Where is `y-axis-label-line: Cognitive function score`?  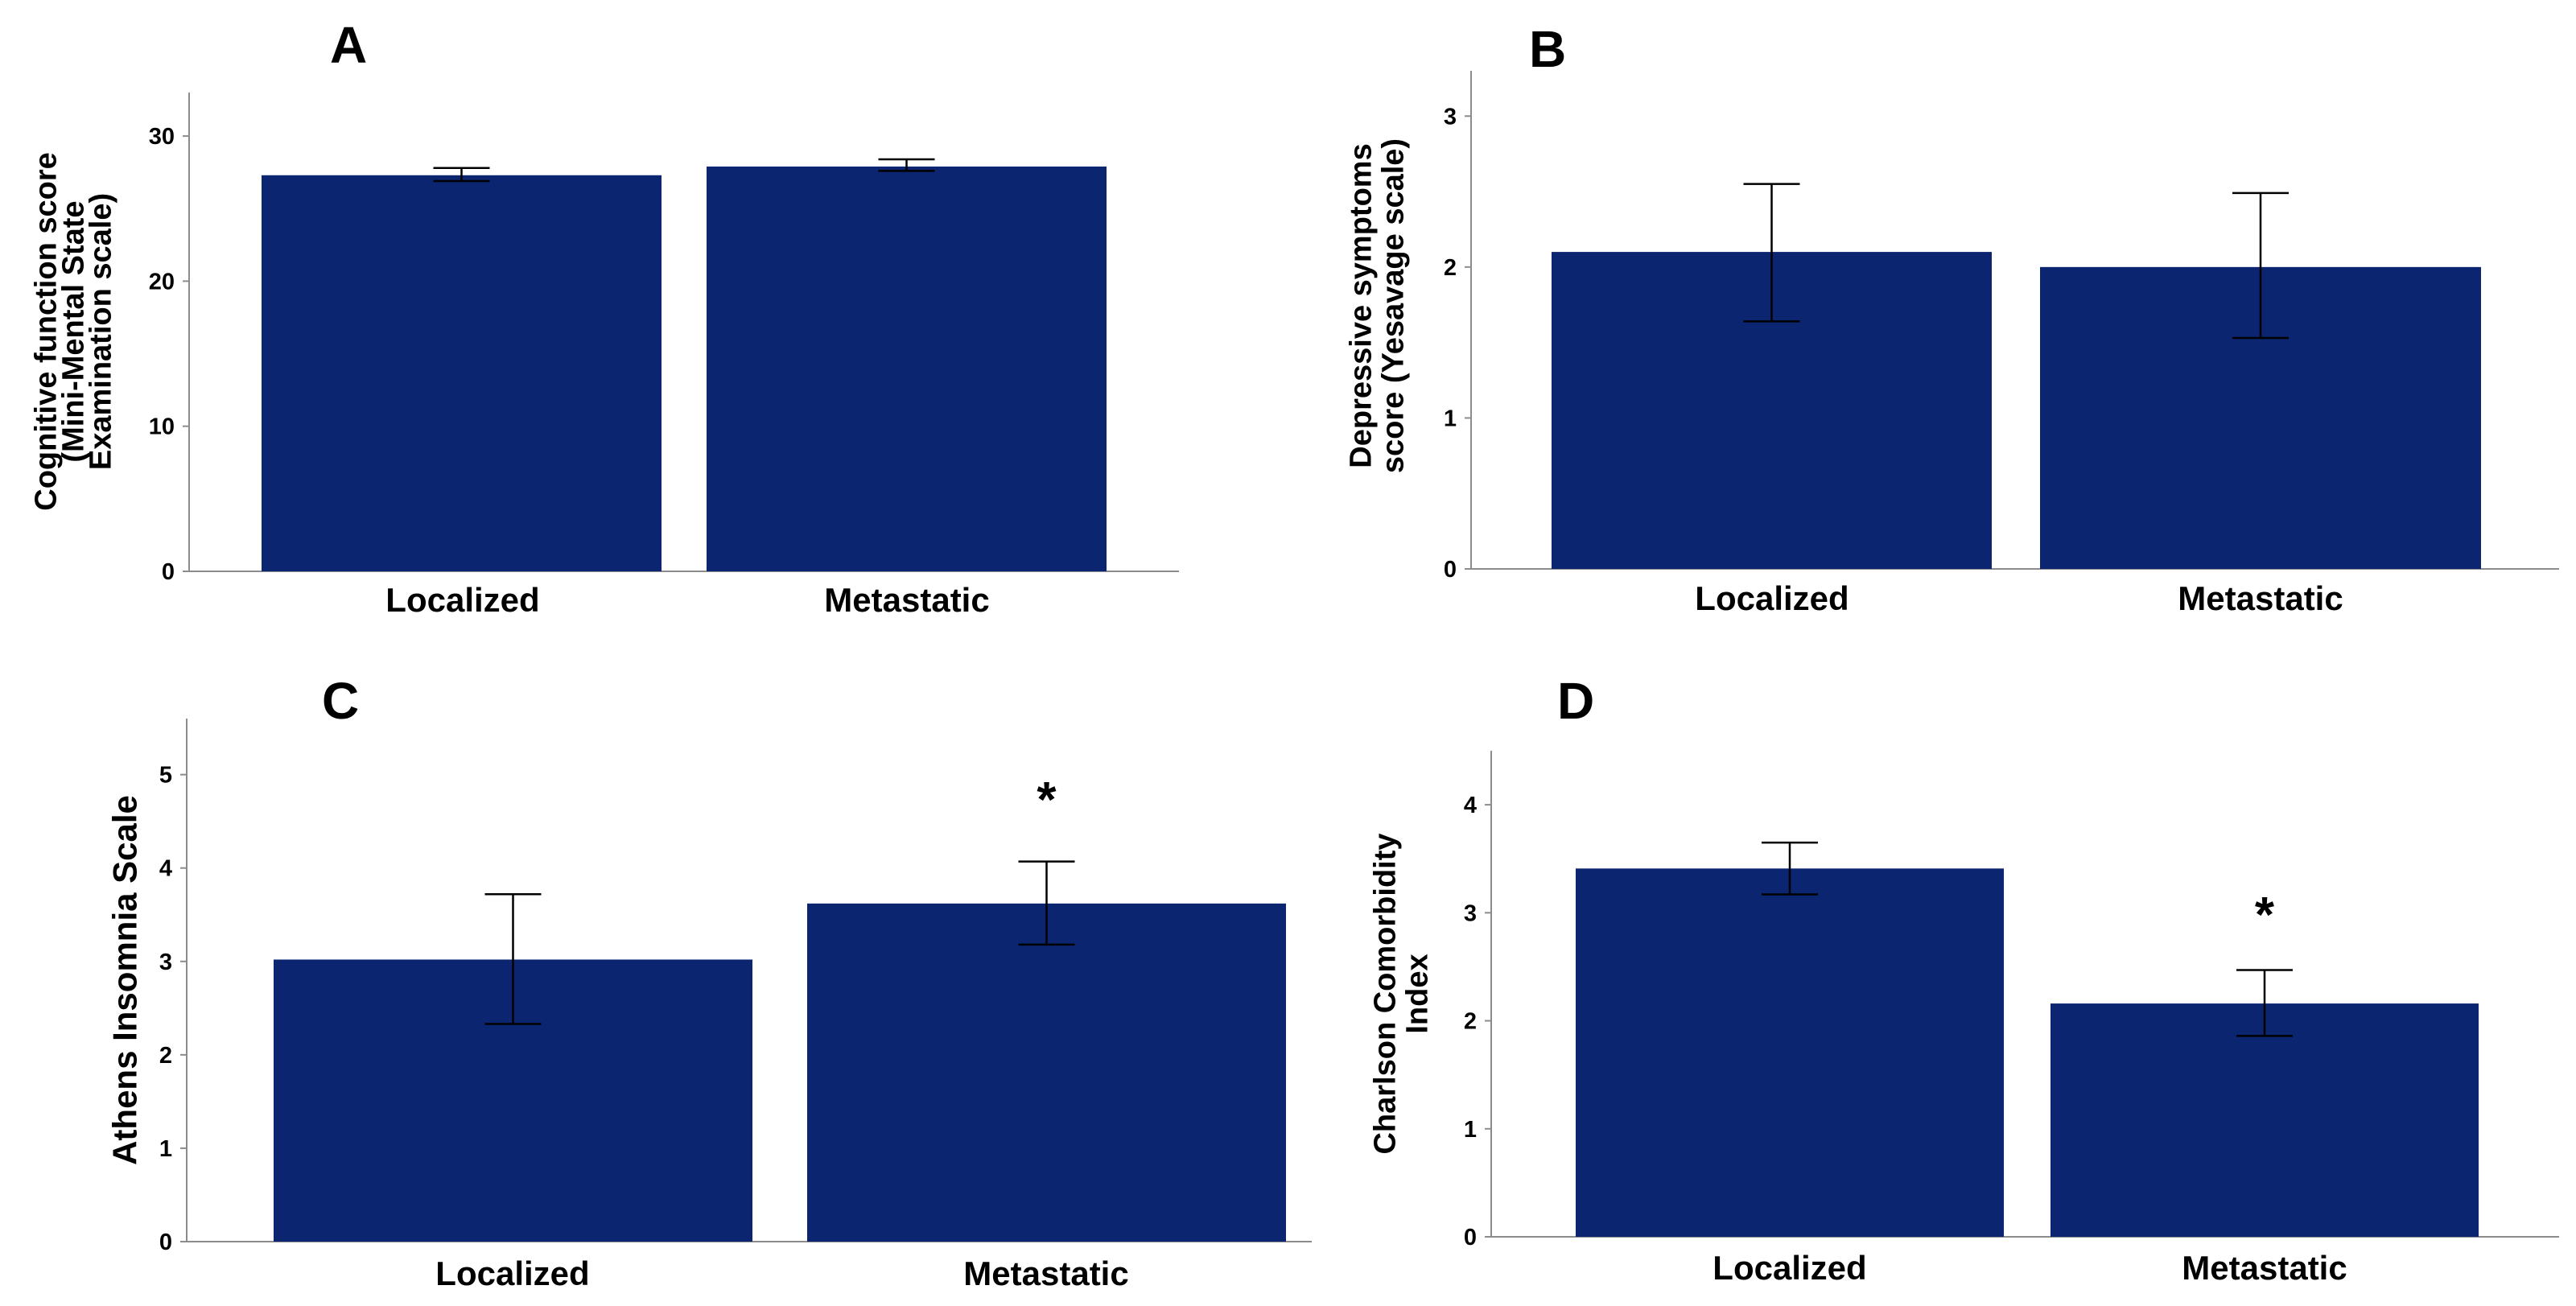 y-axis-label-line: Cognitive function score is located at coordinates (46, 331).